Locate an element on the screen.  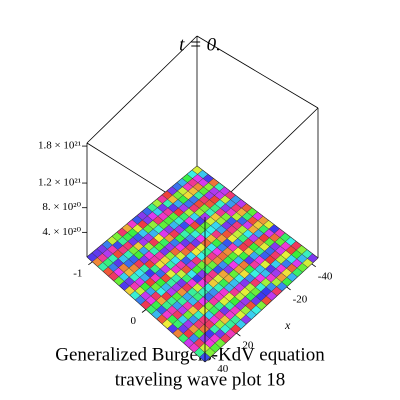
caption-line: Generalized Burgers-KdV equation is located at coordinates (190, 354).